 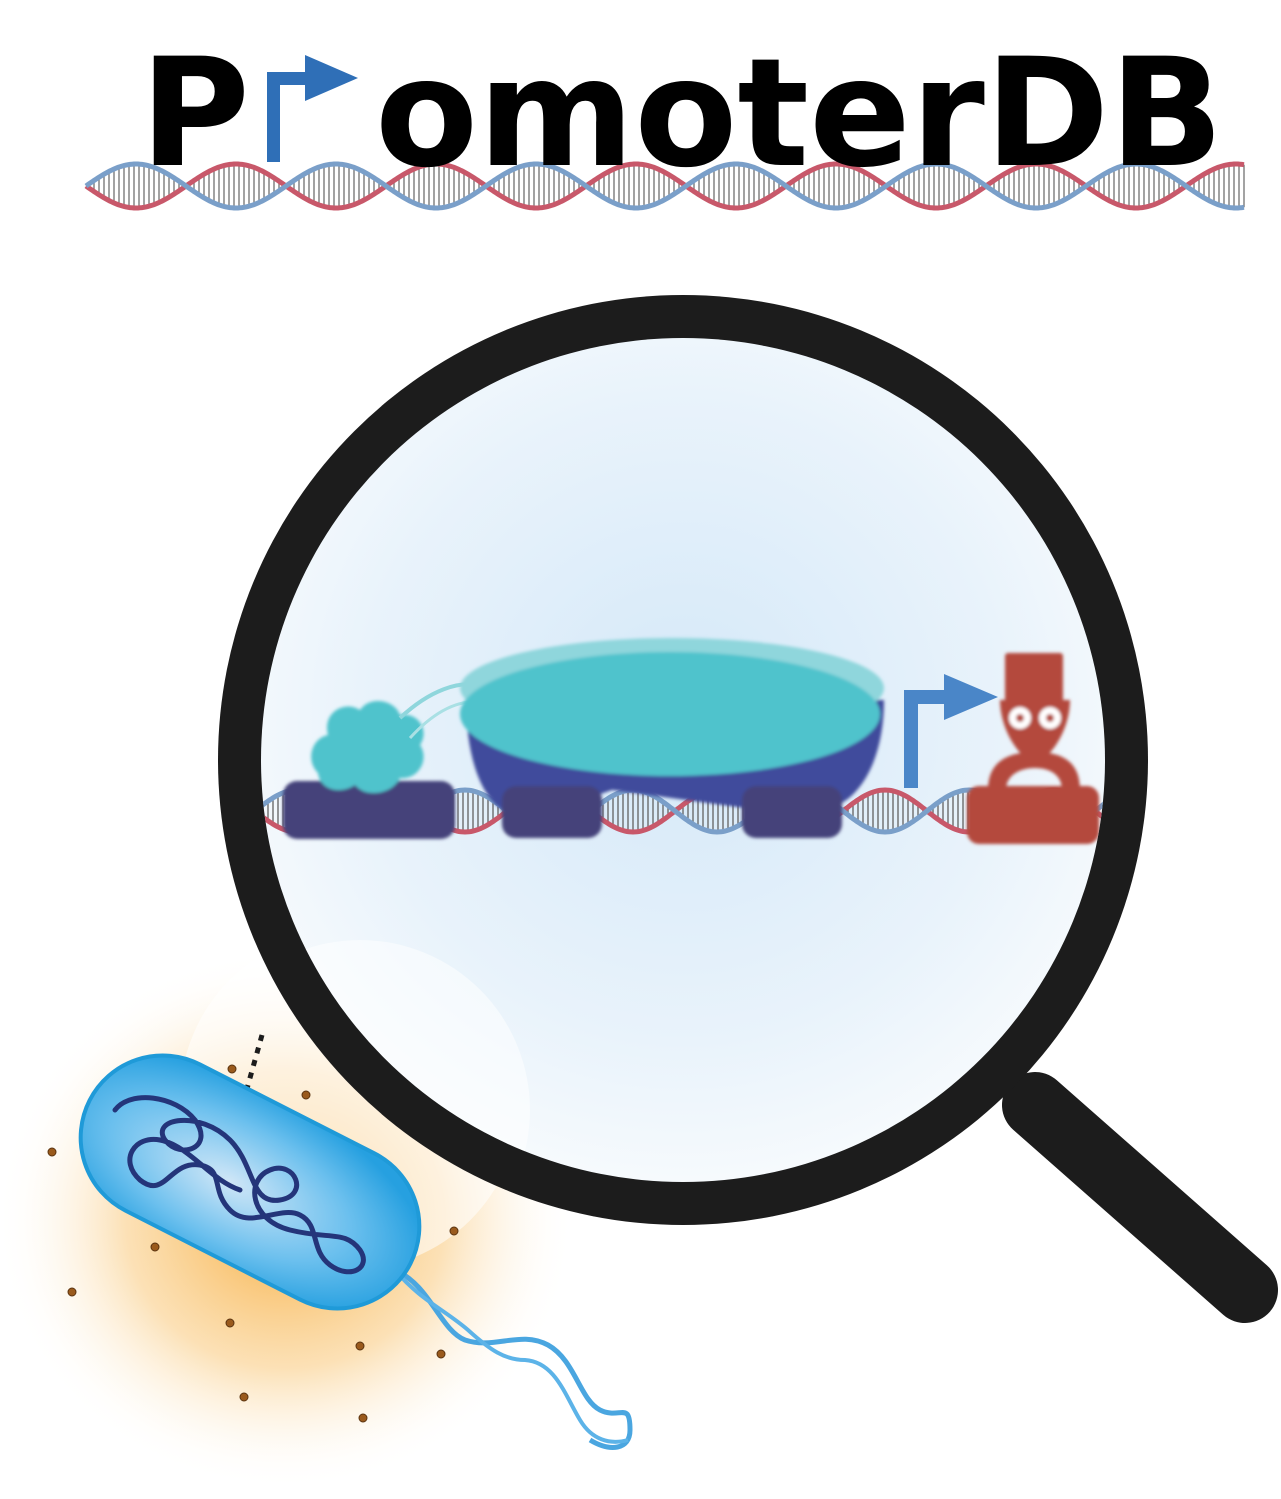 I want to click on flagellum, so click(x=513, y=1358).